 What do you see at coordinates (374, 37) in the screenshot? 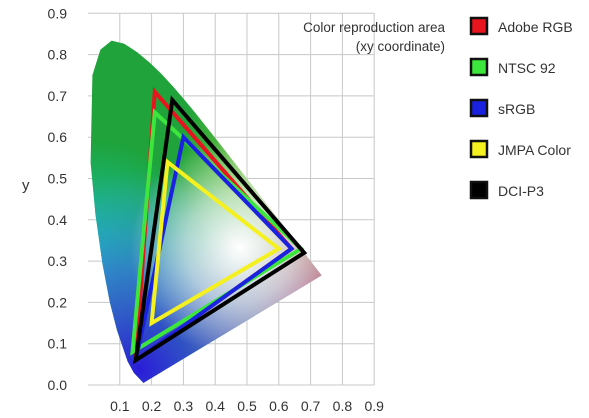
I see `chart-title: Color reproduction area (xy coordinate)` at bounding box center [374, 37].